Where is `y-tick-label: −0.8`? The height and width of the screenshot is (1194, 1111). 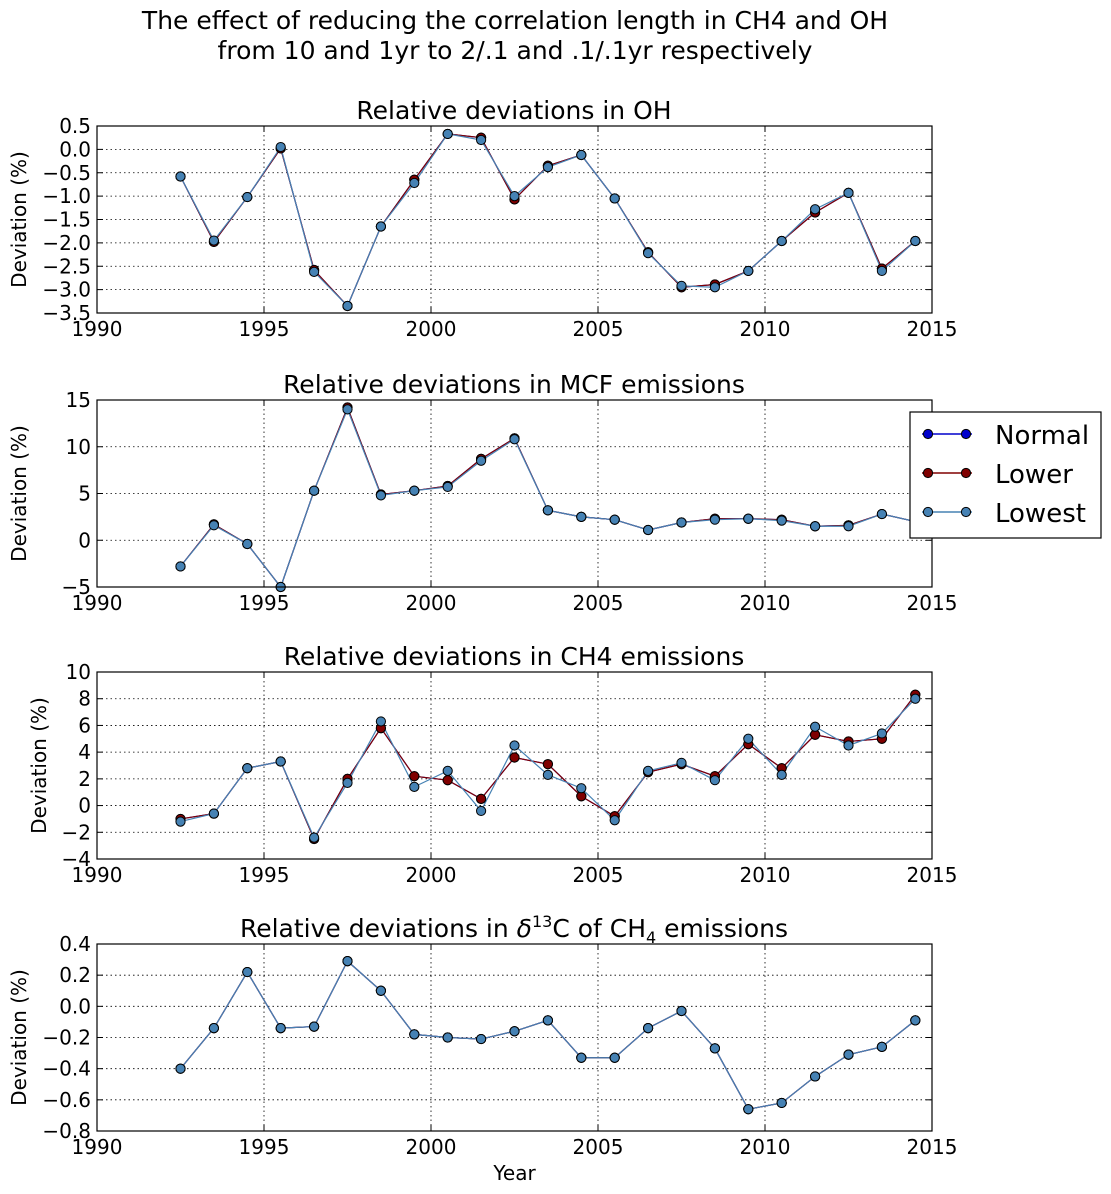 y-tick-label: −0.8 is located at coordinates (66, 1131).